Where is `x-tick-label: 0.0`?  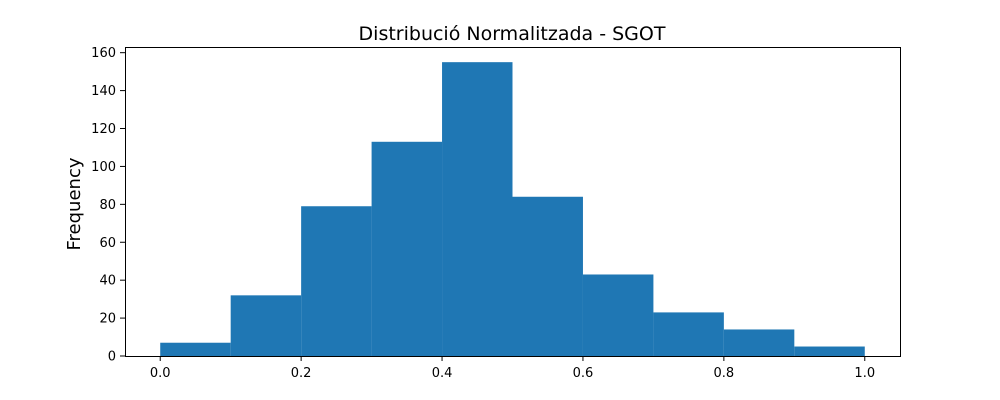 x-tick-label: 0.0 is located at coordinates (160, 373).